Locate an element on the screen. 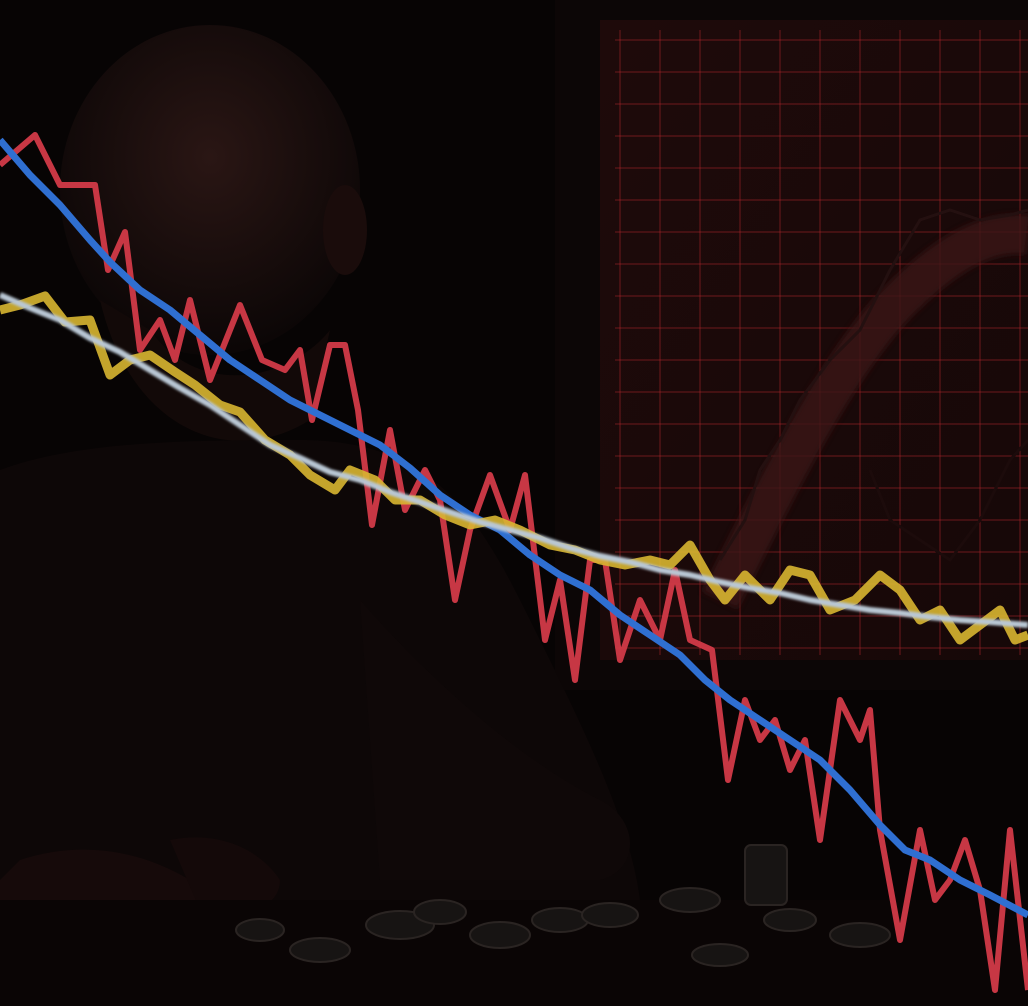 This screenshot has height=1006, width=1028. monitor-trace is located at coordinates (873, 384).